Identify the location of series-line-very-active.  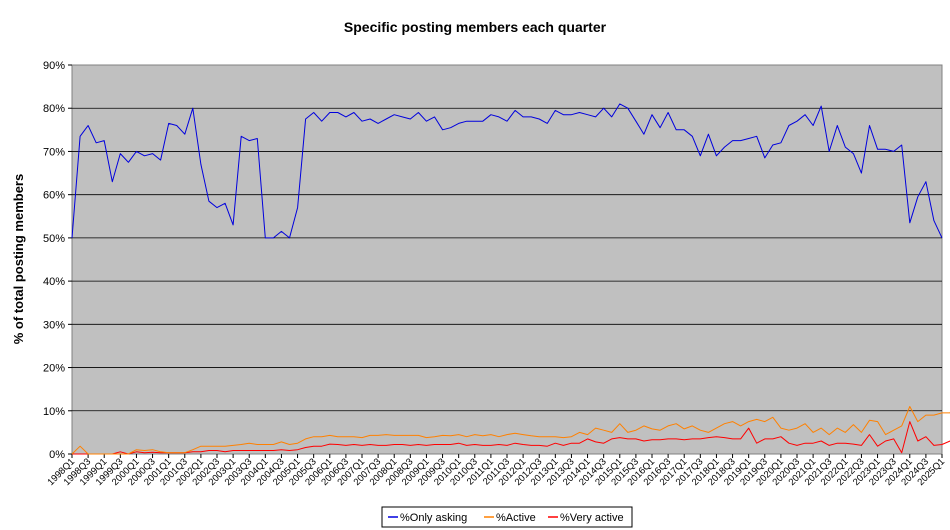
(511, 438).